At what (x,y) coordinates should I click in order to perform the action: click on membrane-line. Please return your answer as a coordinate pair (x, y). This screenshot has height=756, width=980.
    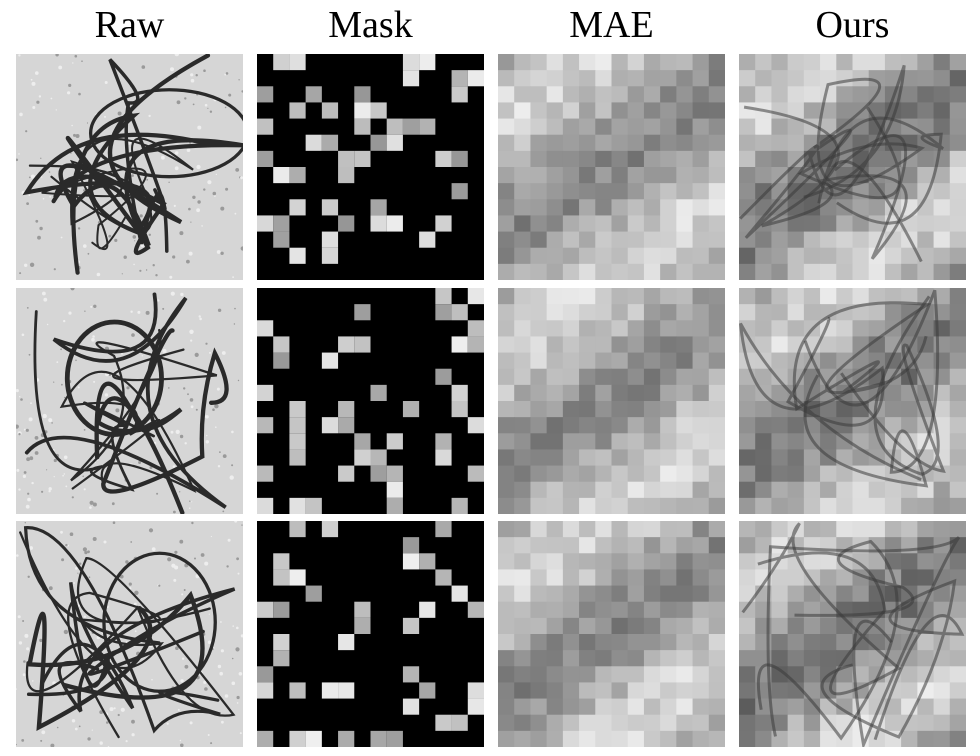
    Looking at the image, I should click on (128, 432).